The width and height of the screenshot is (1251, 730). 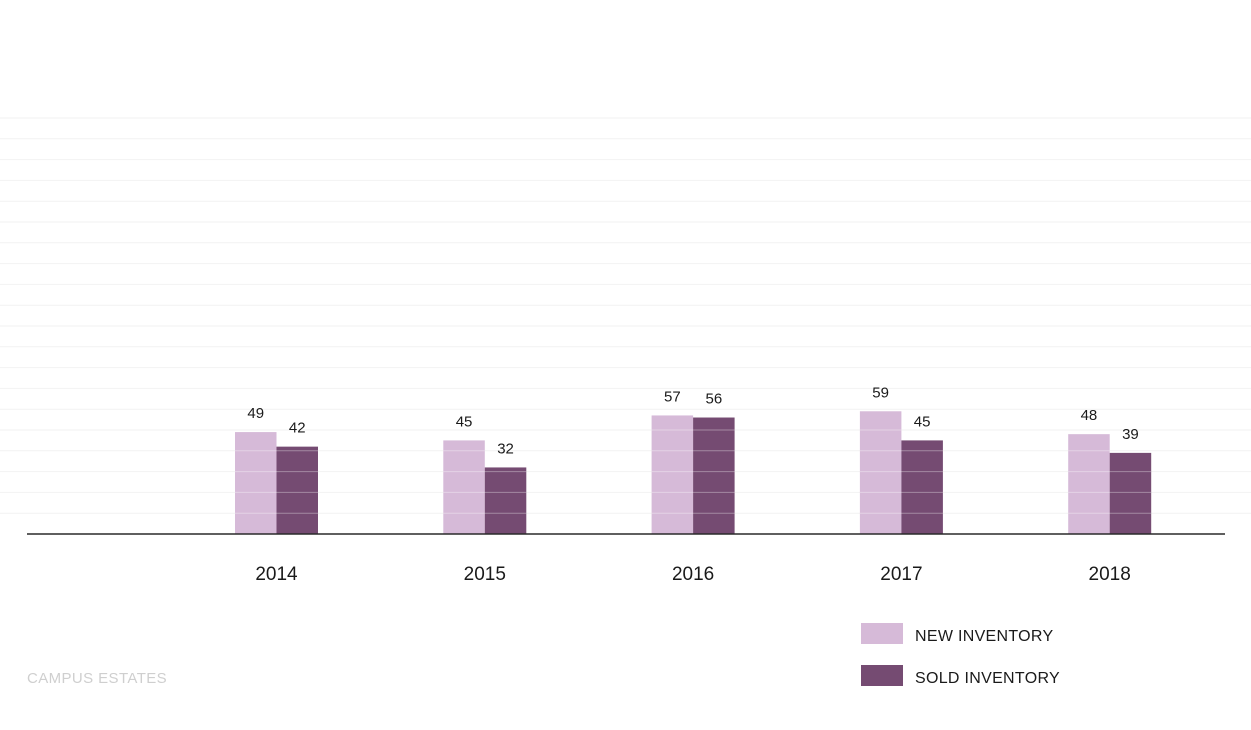 I want to click on category-label-2016: 2016, so click(x=693, y=574).